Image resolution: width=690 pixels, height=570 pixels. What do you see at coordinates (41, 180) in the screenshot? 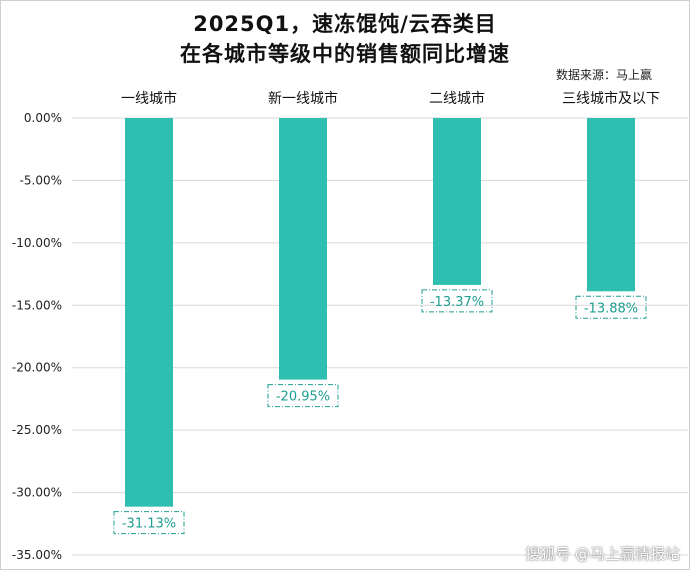
I see `y-tick-label: -5.00%` at bounding box center [41, 180].